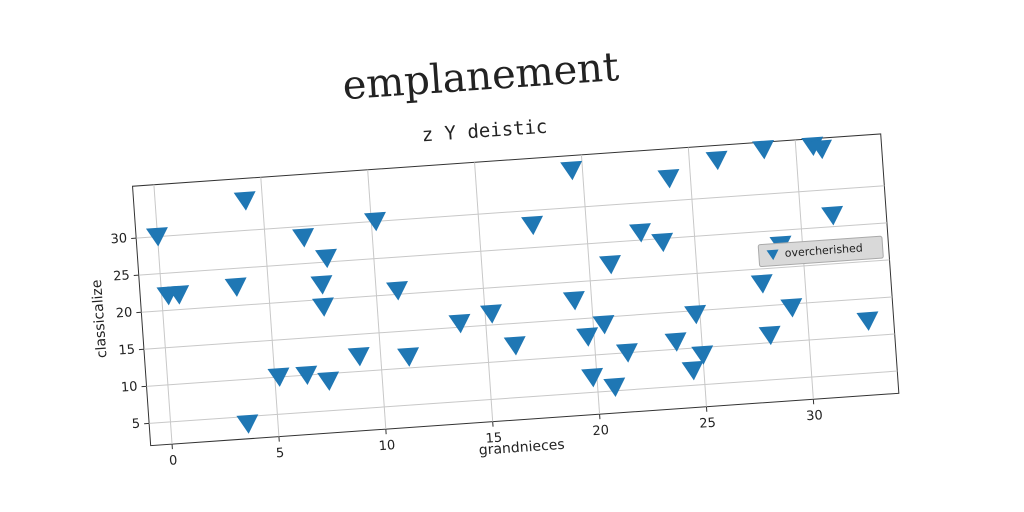  What do you see at coordinates (119, 239) in the screenshot?
I see `y-tick-label: 30` at bounding box center [119, 239].